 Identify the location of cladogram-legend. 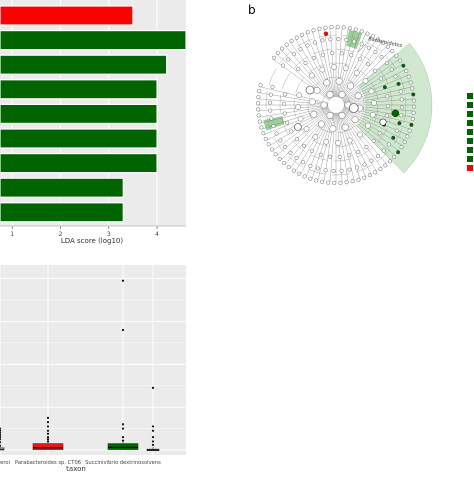
(470, 132).